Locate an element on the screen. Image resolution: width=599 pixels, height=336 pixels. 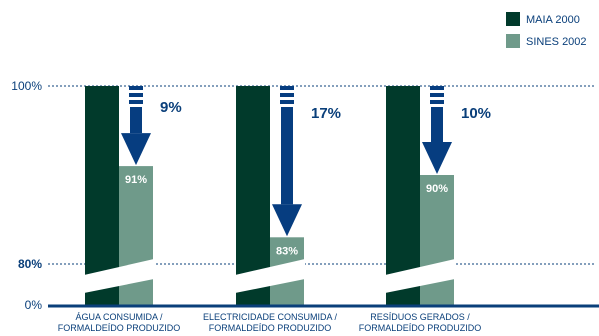
category-label-1: ÁGUA CONSUMIDA / FORMALDEÍDO PRODUZIDO is located at coordinates (119, 322).